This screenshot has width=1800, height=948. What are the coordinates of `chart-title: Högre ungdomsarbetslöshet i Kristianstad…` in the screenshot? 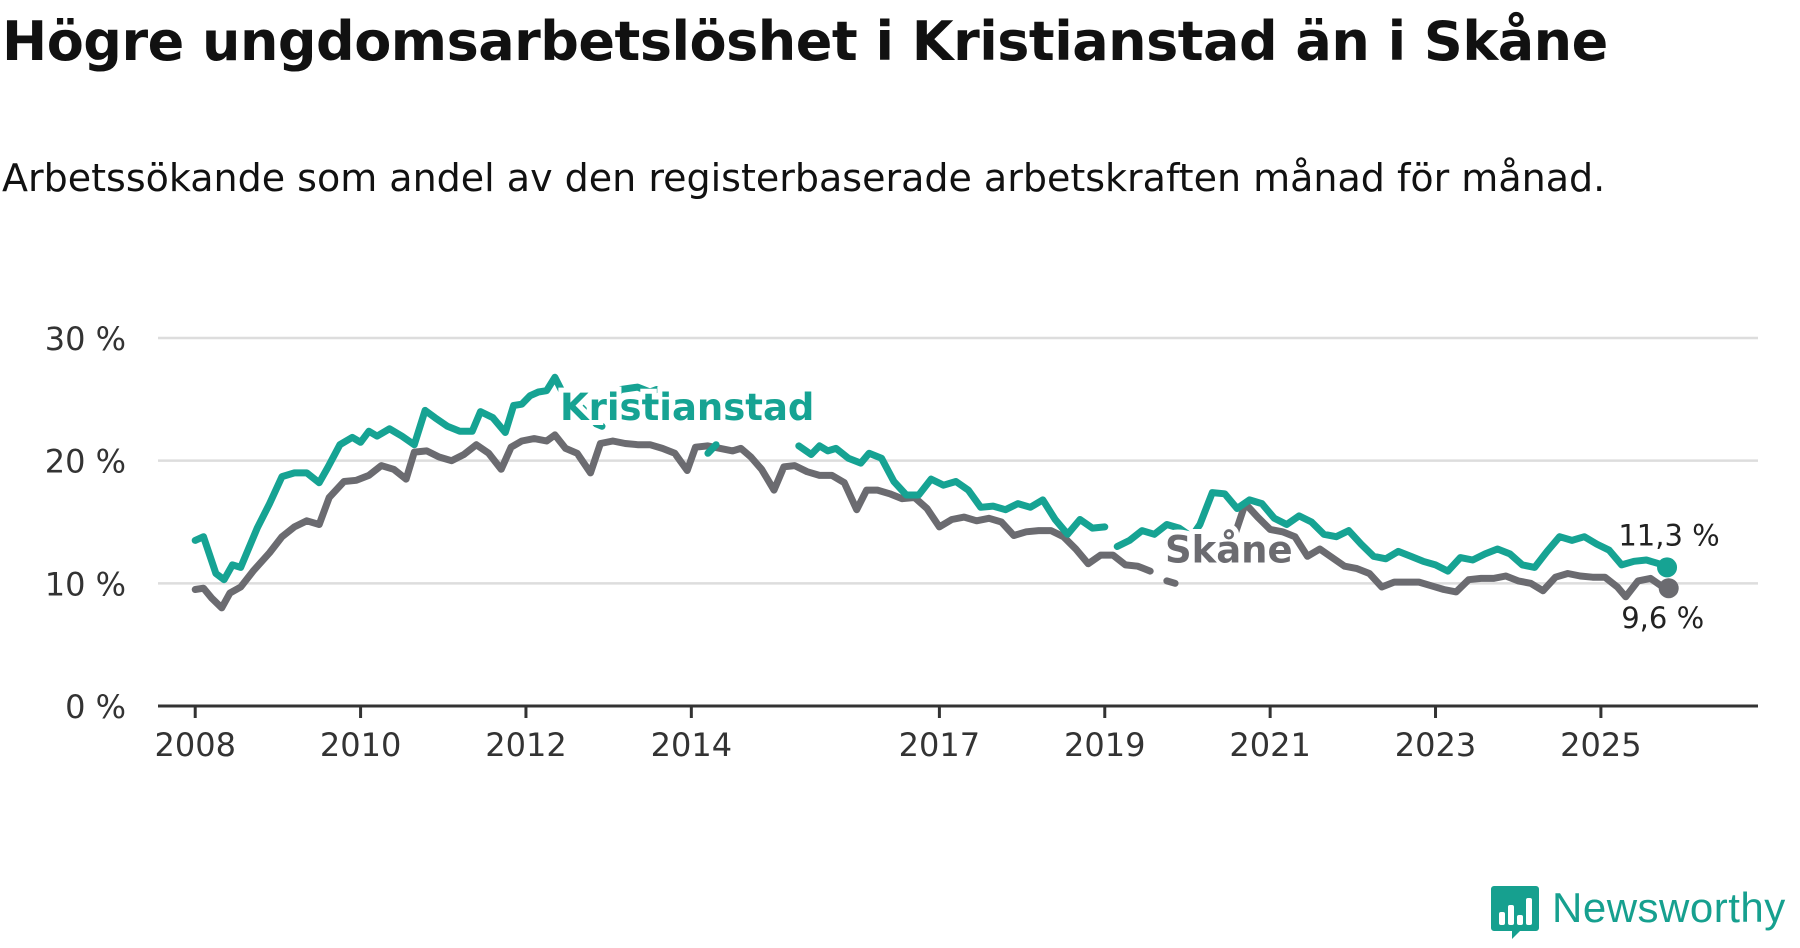 It's located at (805, 41).